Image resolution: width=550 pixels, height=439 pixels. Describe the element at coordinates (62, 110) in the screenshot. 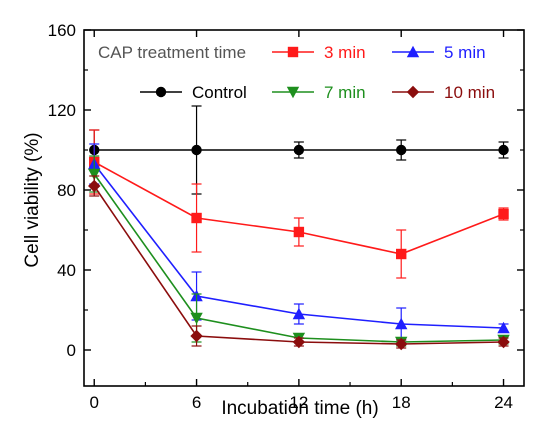

I see `y-tick-label: 120` at that location.